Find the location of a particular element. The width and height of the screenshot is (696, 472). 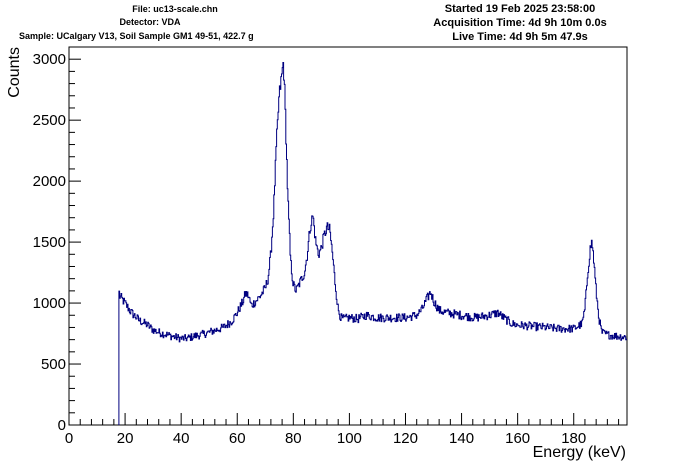

x-tick-label: 180 is located at coordinates (573, 438).